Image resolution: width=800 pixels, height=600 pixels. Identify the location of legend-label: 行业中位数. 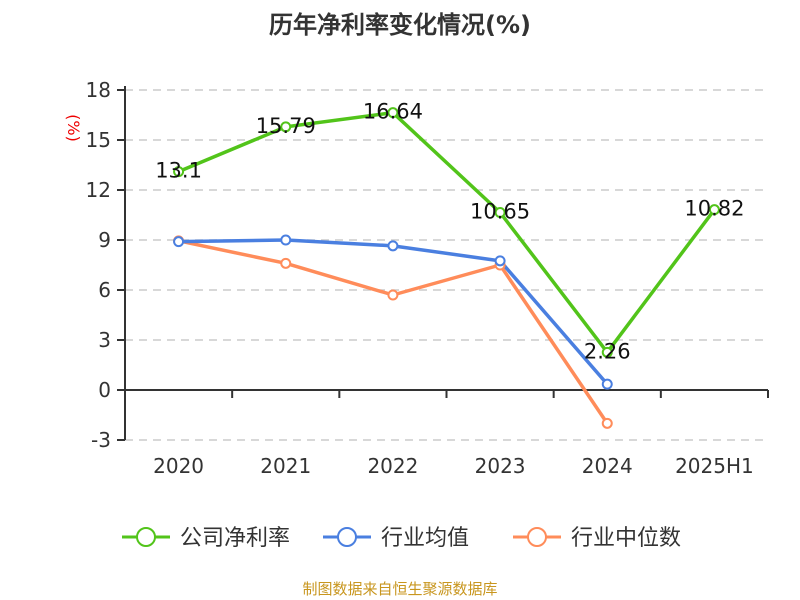
(626, 538).